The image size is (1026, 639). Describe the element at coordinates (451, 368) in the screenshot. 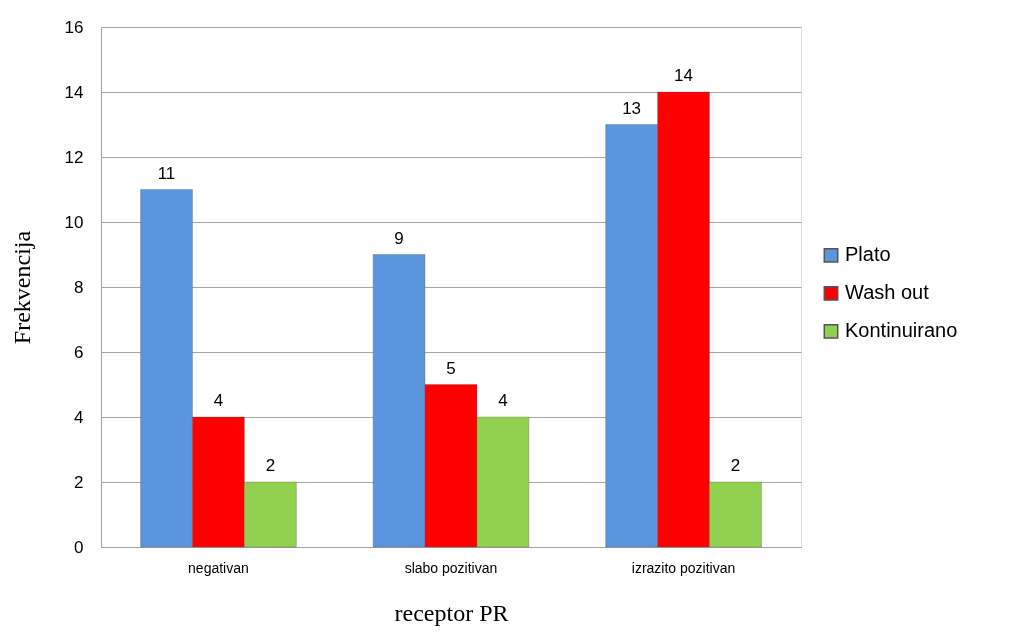

I see `data-label: 5` at that location.